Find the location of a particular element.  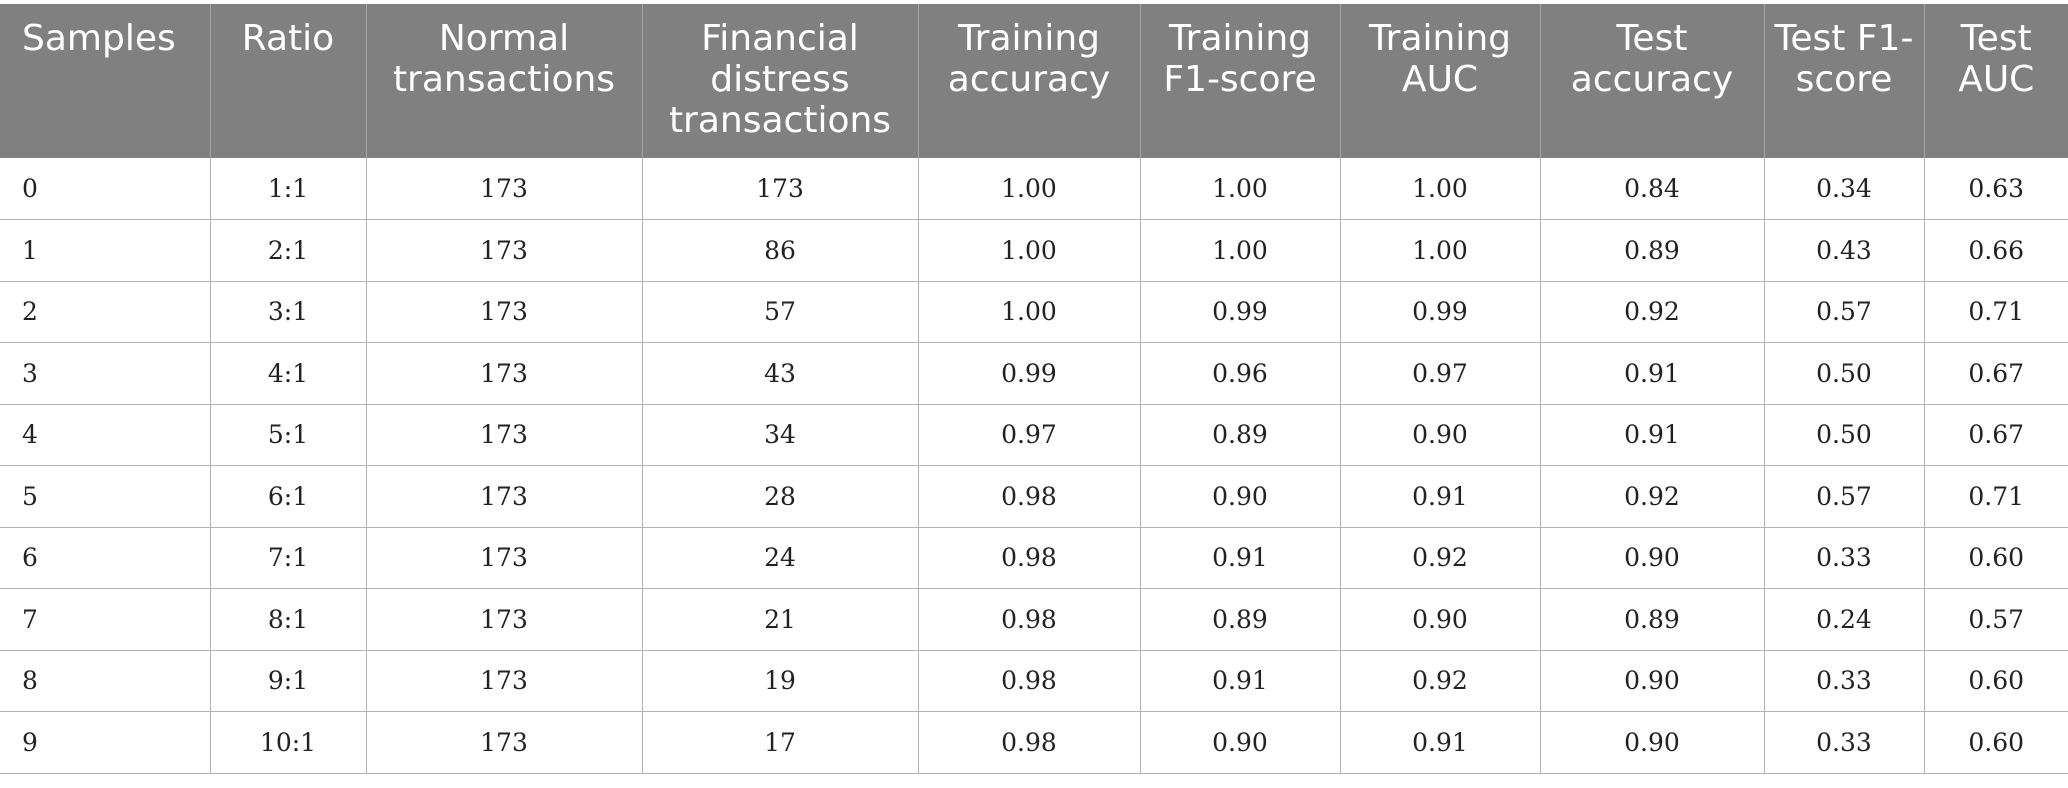

table-row: 1 2:1 173 86 1.00 1.00 1.00 0.89 0.43 0.66 is located at coordinates (1034, 250).